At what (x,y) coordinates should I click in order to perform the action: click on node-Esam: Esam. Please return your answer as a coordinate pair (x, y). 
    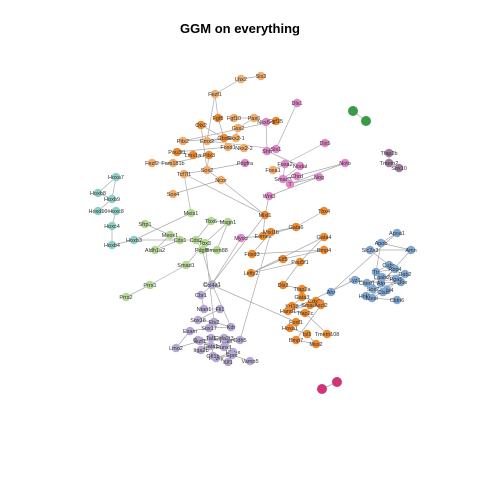
    Looking at the image, I should click on (190, 331).